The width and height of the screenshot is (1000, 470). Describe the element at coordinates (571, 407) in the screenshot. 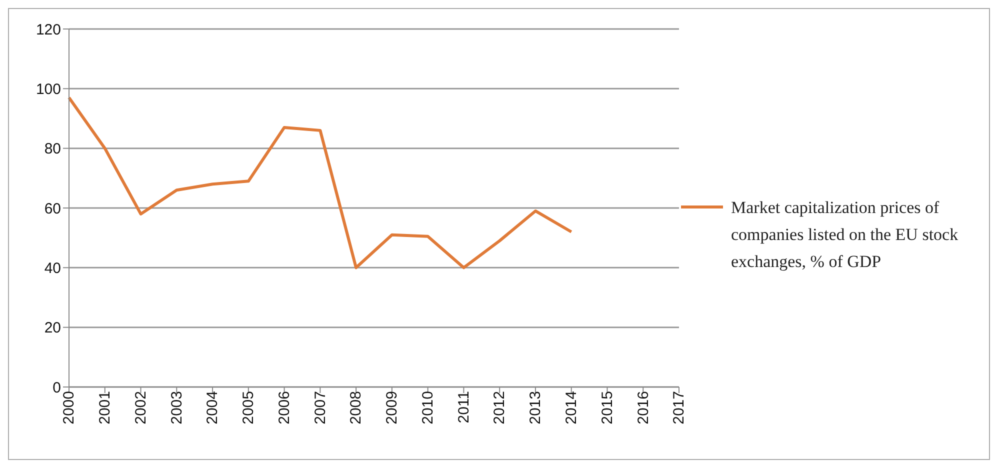

I see `x-tick-label: 2014` at that location.